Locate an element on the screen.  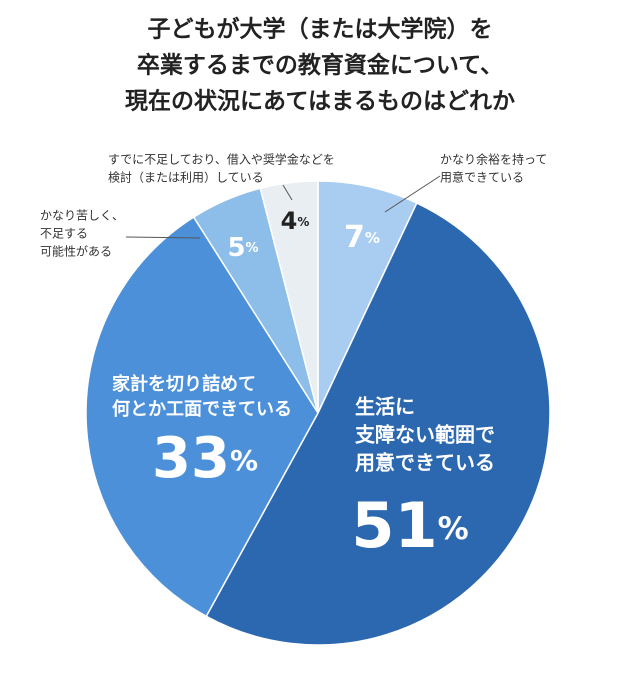
slice-label: かなり余裕を持って is located at coordinates (493, 159).